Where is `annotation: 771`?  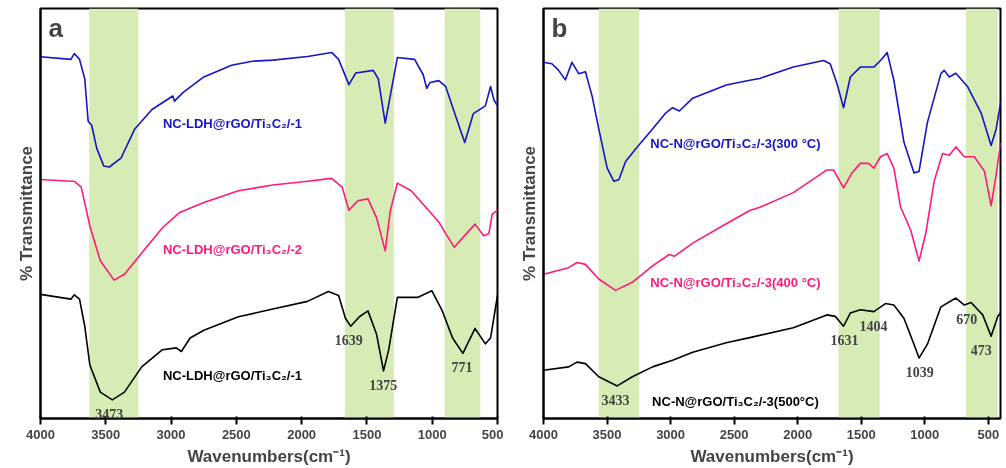 annotation: 771 is located at coordinates (462, 368).